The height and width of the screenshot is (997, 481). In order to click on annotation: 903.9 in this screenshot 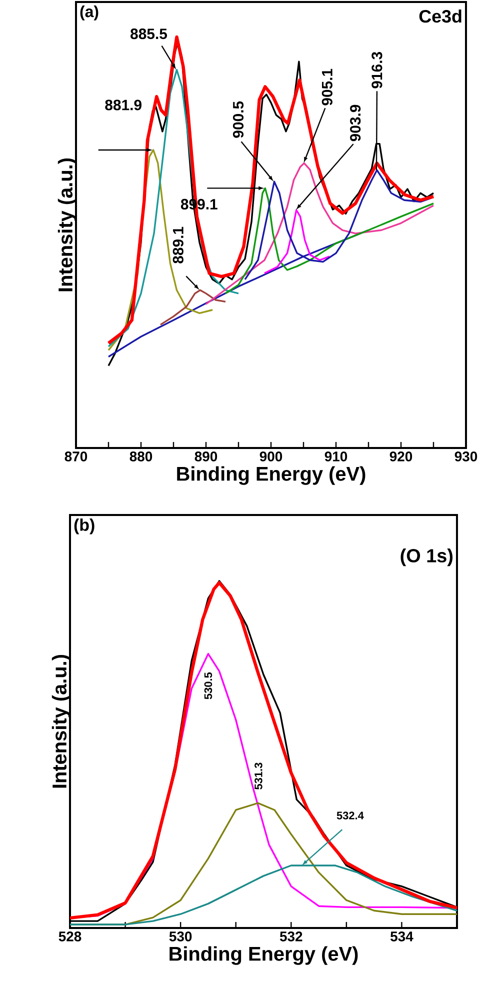, I will do `click(355, 123)`.